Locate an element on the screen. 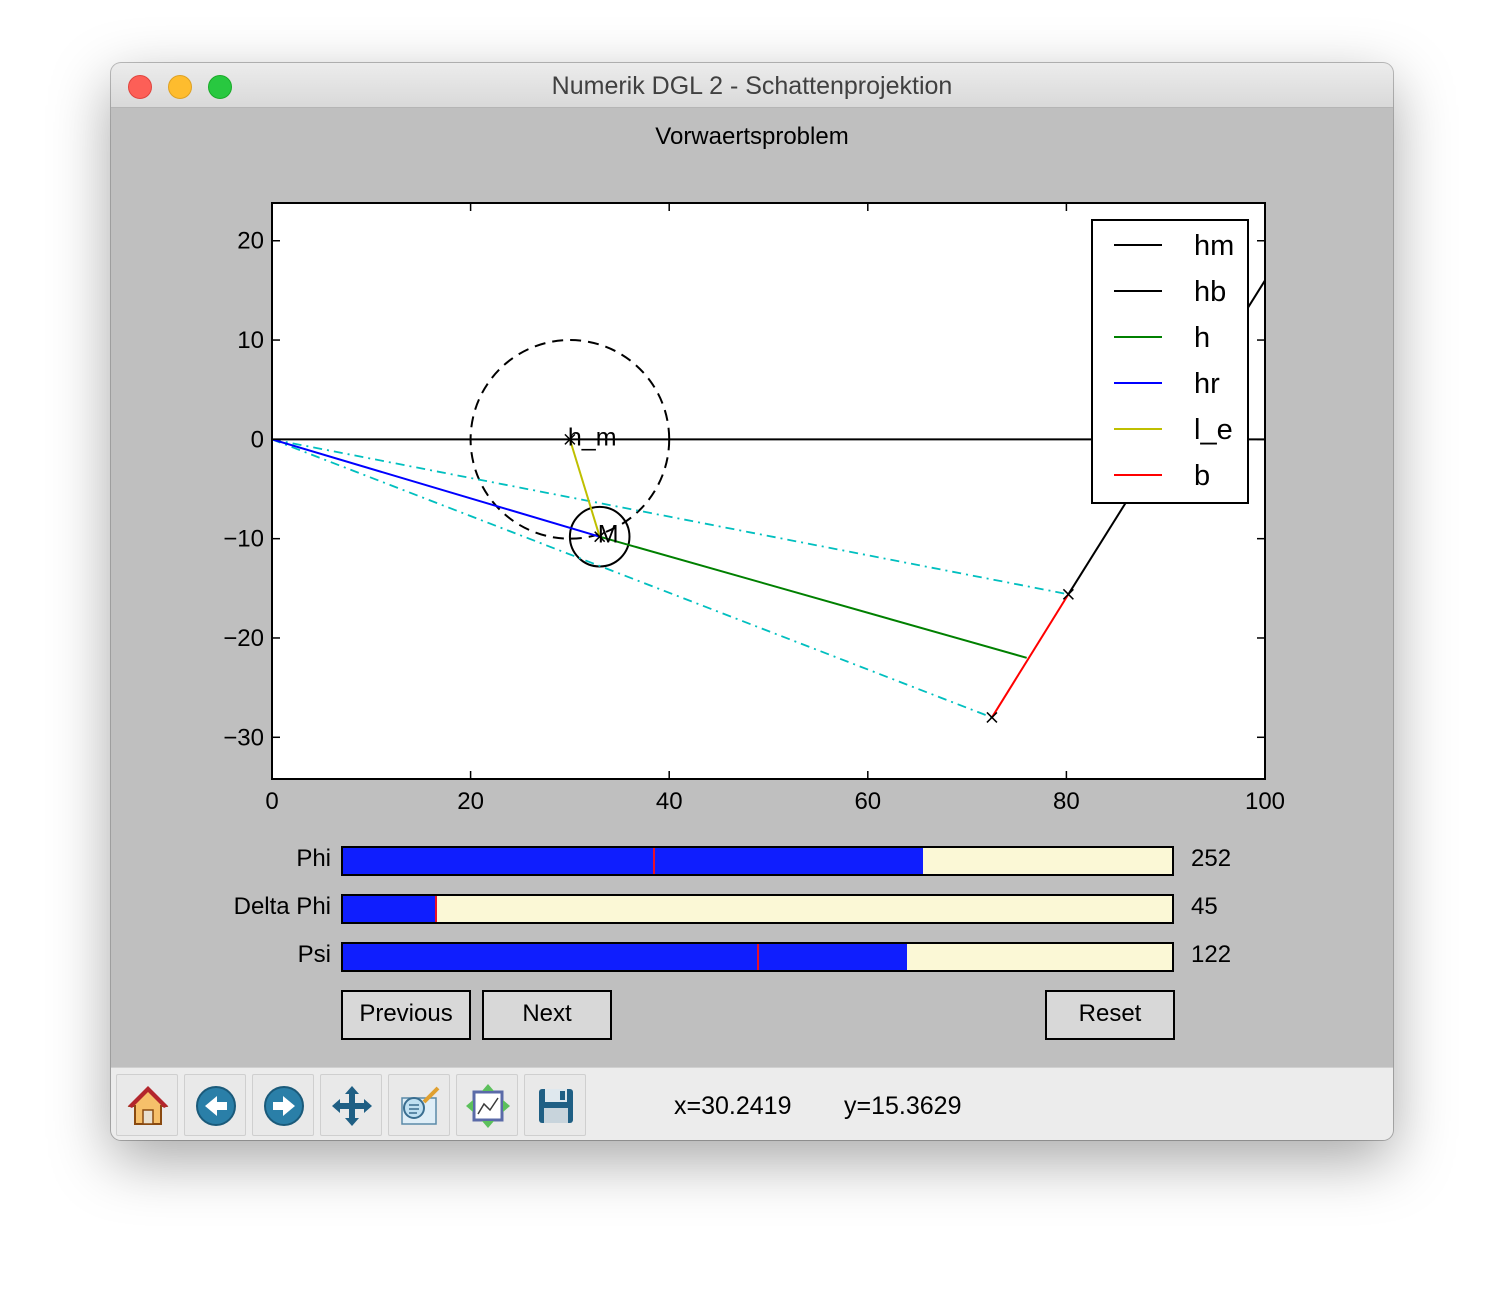 Image resolution: width=1504 pixels, height=1300 pixels. navigation-toolbar: x=30.2419 y=15.3629 is located at coordinates (752, 1103).